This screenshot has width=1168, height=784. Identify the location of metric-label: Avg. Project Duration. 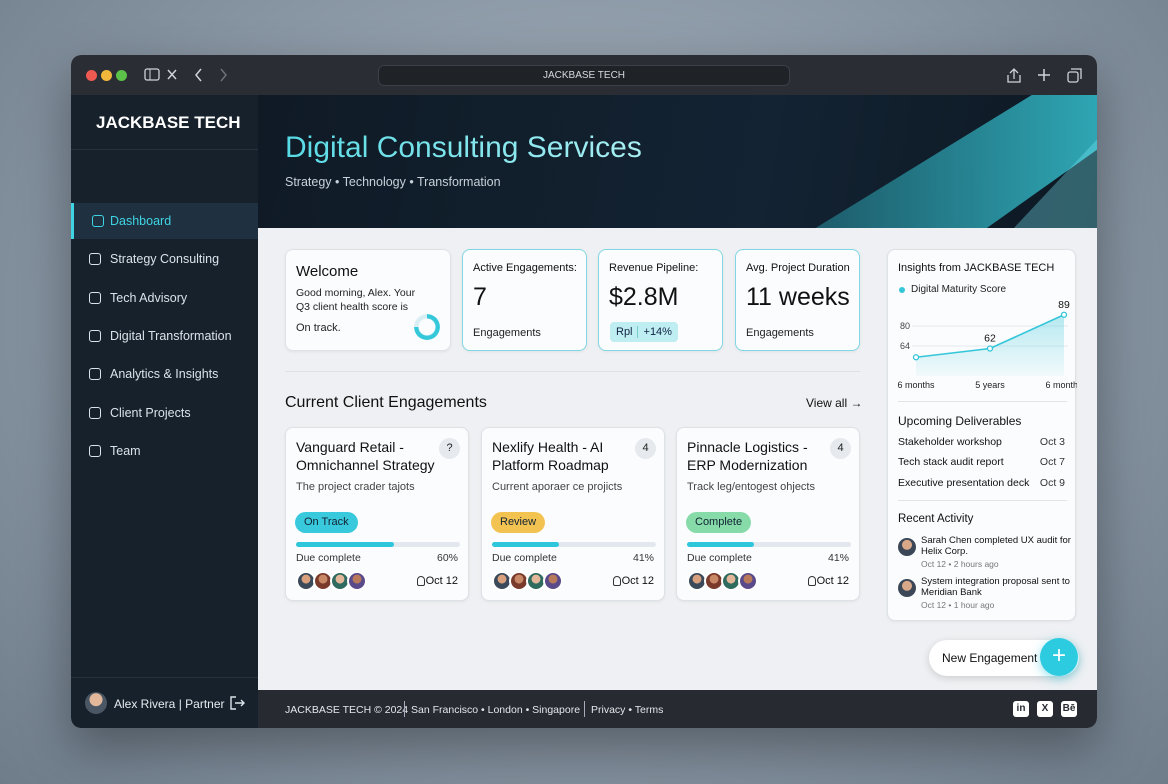
(798, 268).